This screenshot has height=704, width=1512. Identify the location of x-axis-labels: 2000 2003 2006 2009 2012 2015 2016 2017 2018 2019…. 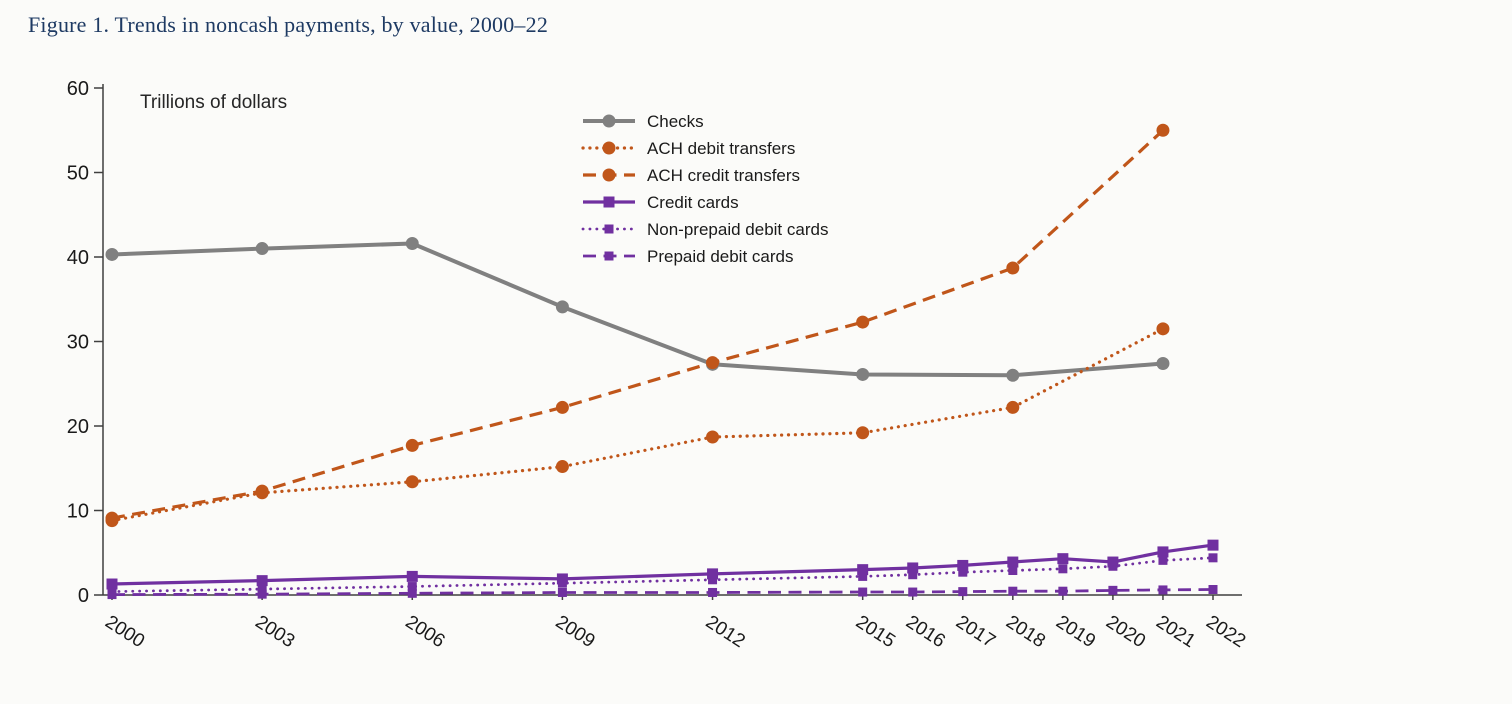
(675, 632).